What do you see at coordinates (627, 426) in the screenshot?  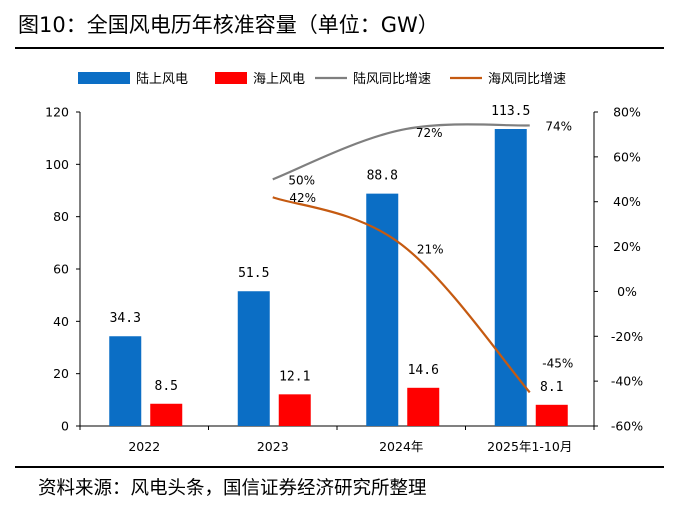 I see `y-right-tick-label: -60%` at bounding box center [627, 426].